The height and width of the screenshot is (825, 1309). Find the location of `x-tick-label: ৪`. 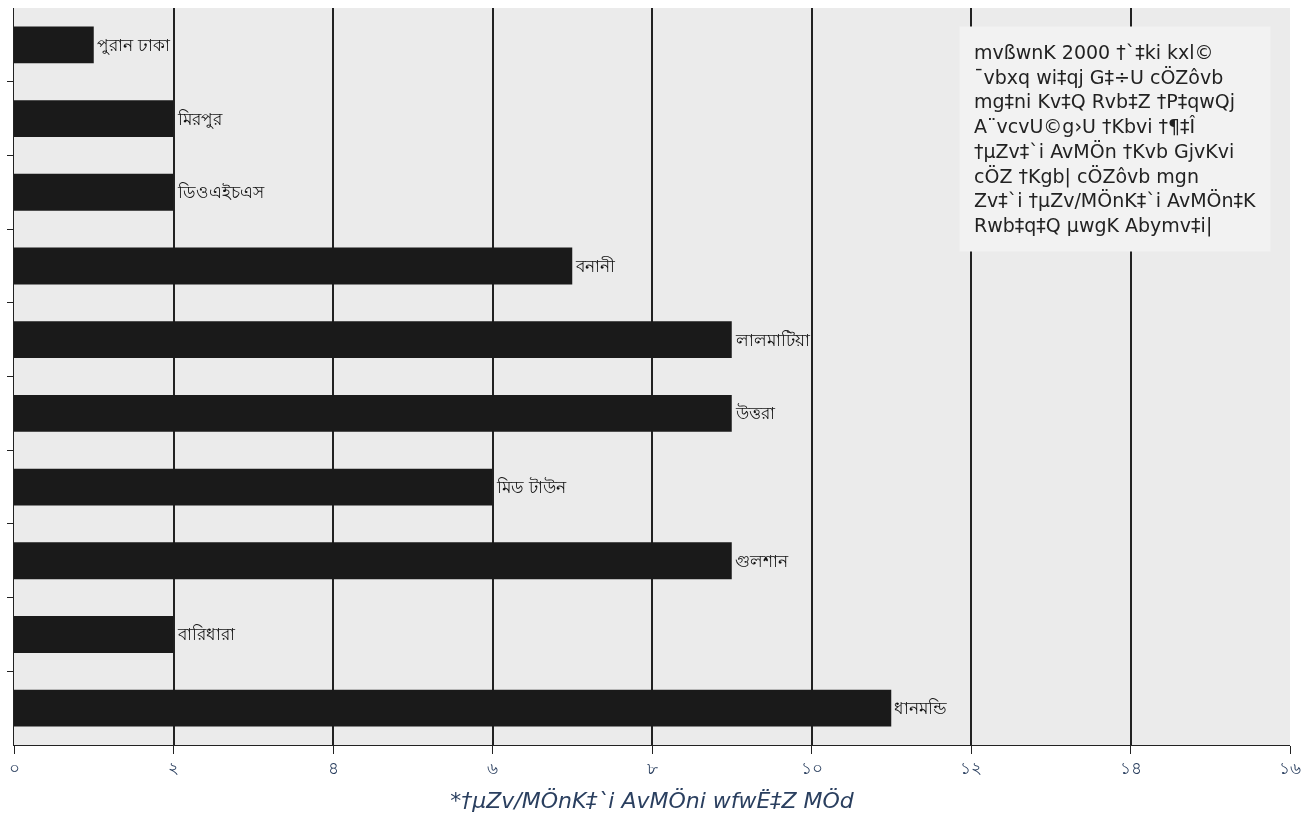

x-tick-label: ৪ is located at coordinates (333, 768).